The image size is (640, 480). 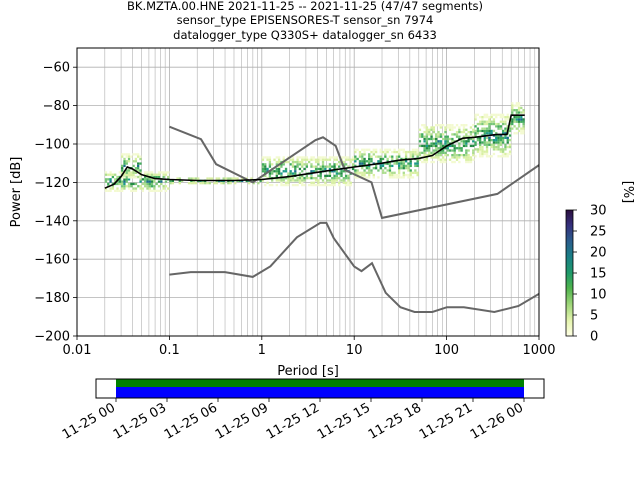 What do you see at coordinates (594, 316) in the screenshot?
I see `colorbar-tick-label: 5` at bounding box center [594, 316].